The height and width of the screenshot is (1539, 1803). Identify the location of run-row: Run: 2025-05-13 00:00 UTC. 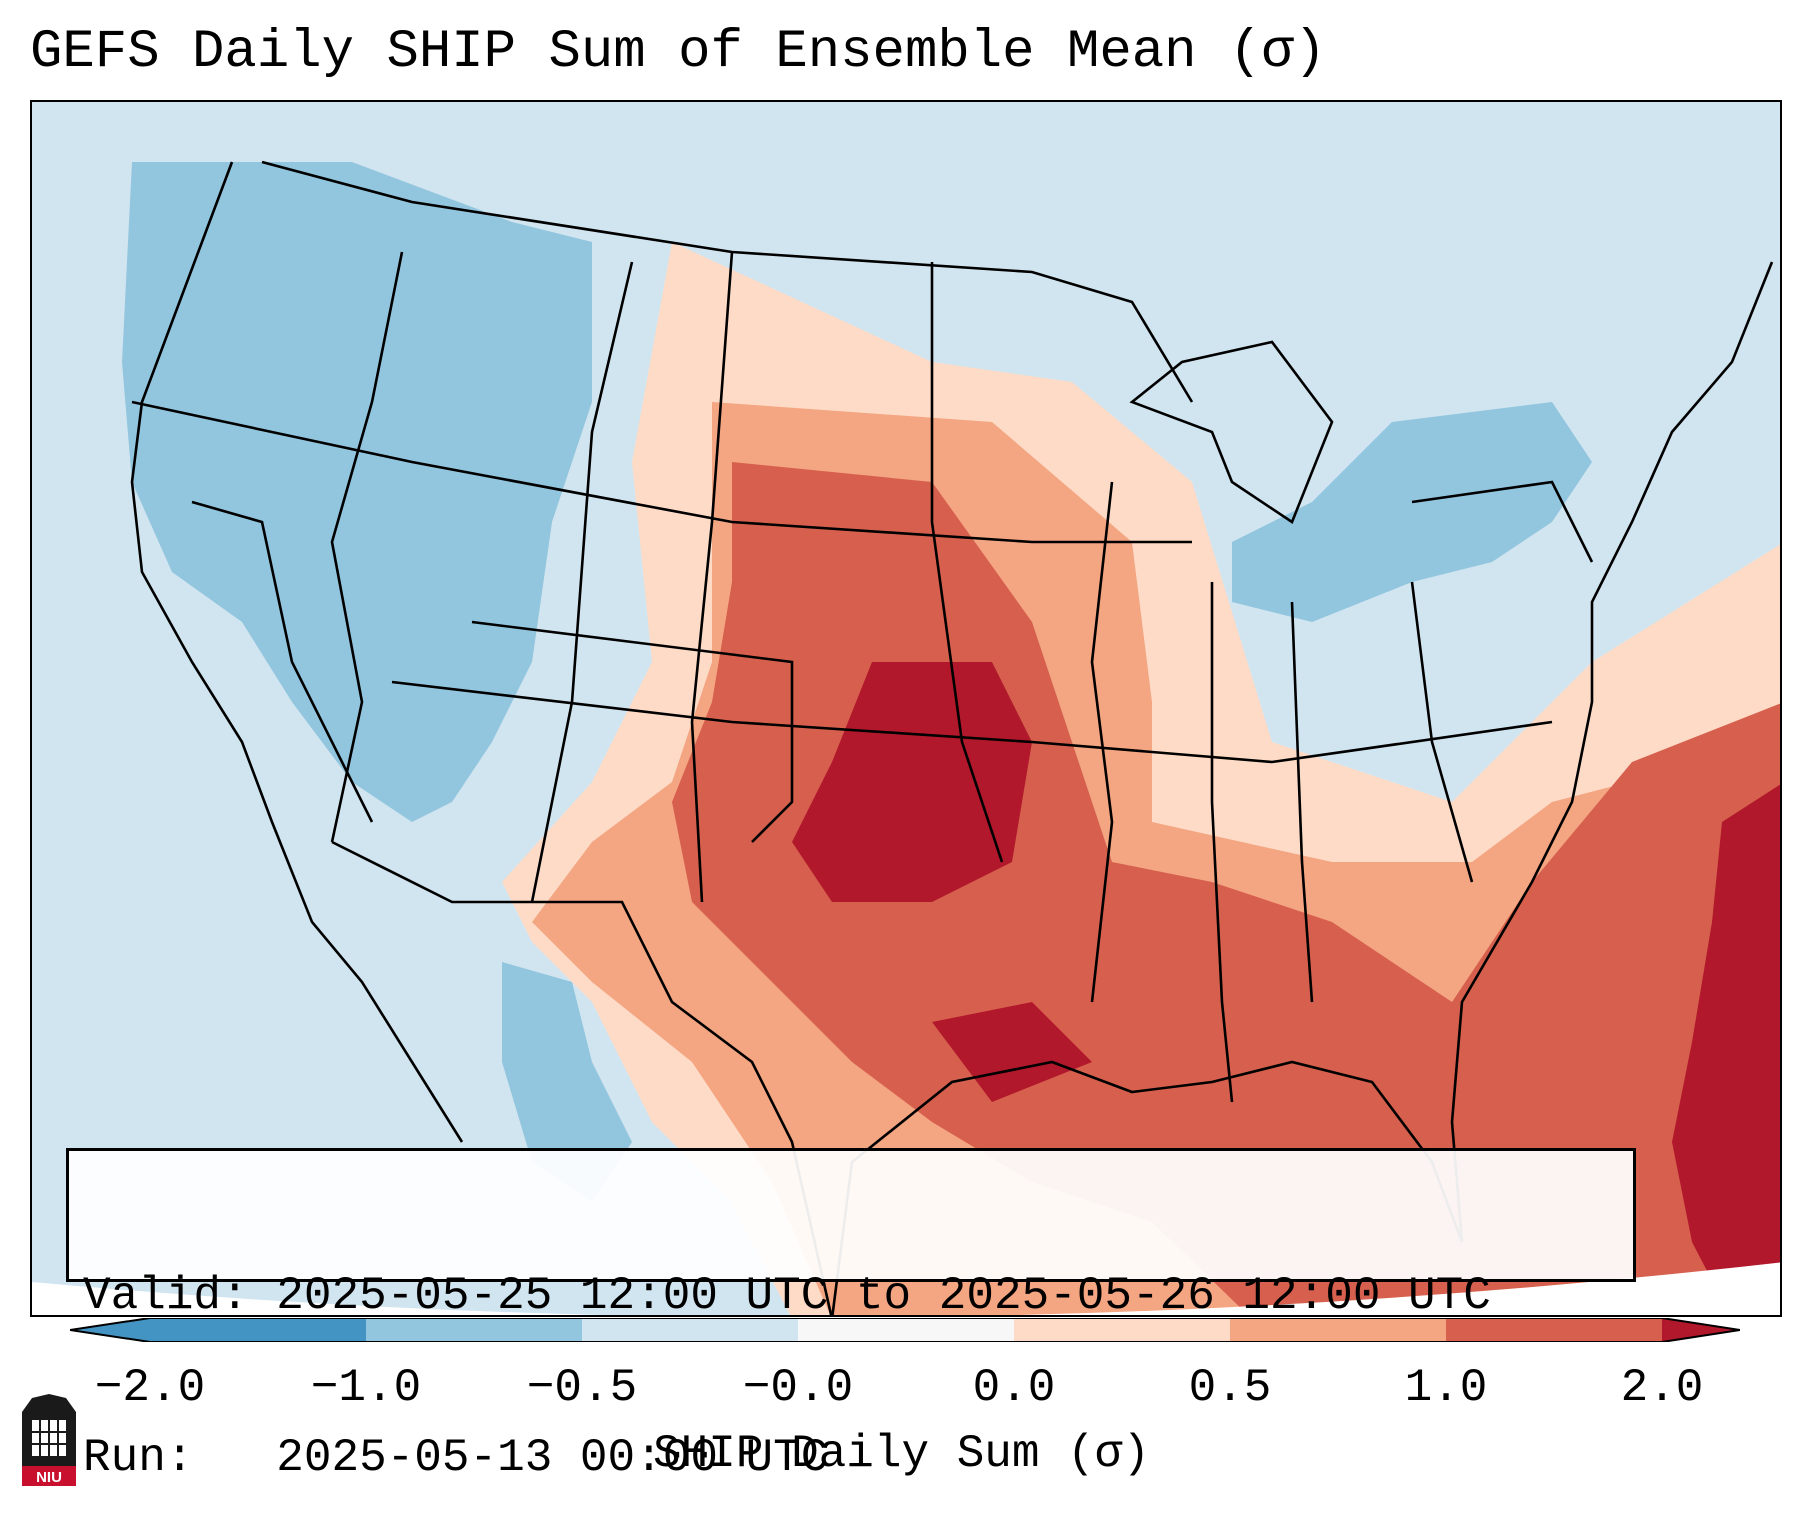
(851, 1458).